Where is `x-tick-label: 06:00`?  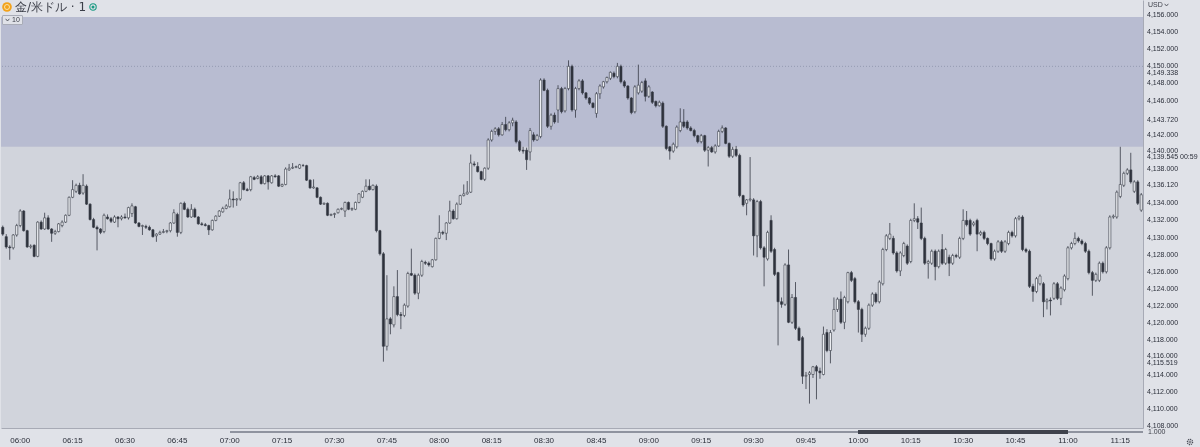 x-tick-label: 06:00 is located at coordinates (20, 440).